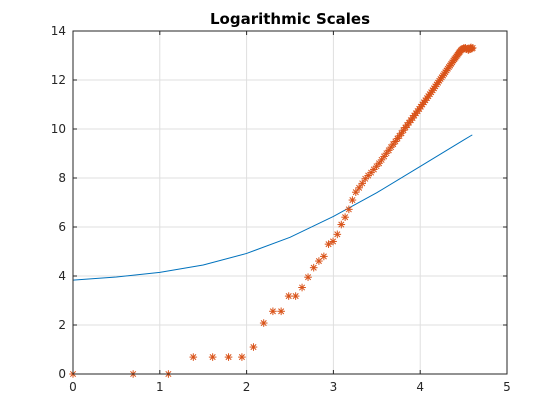  Describe the element at coordinates (58, 80) in the screenshot. I see `y-tick-label: 12` at that location.